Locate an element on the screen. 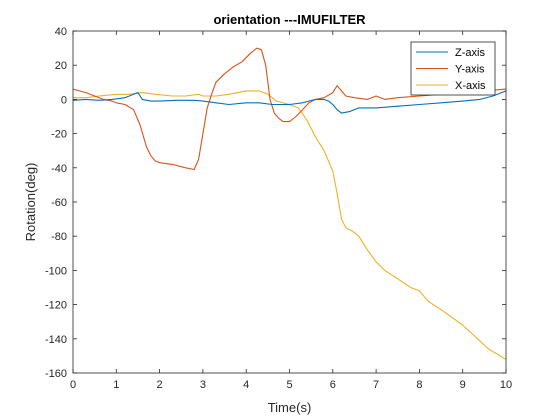 The width and height of the screenshot is (560, 420). x-tick-label: 9 is located at coordinates (463, 385).